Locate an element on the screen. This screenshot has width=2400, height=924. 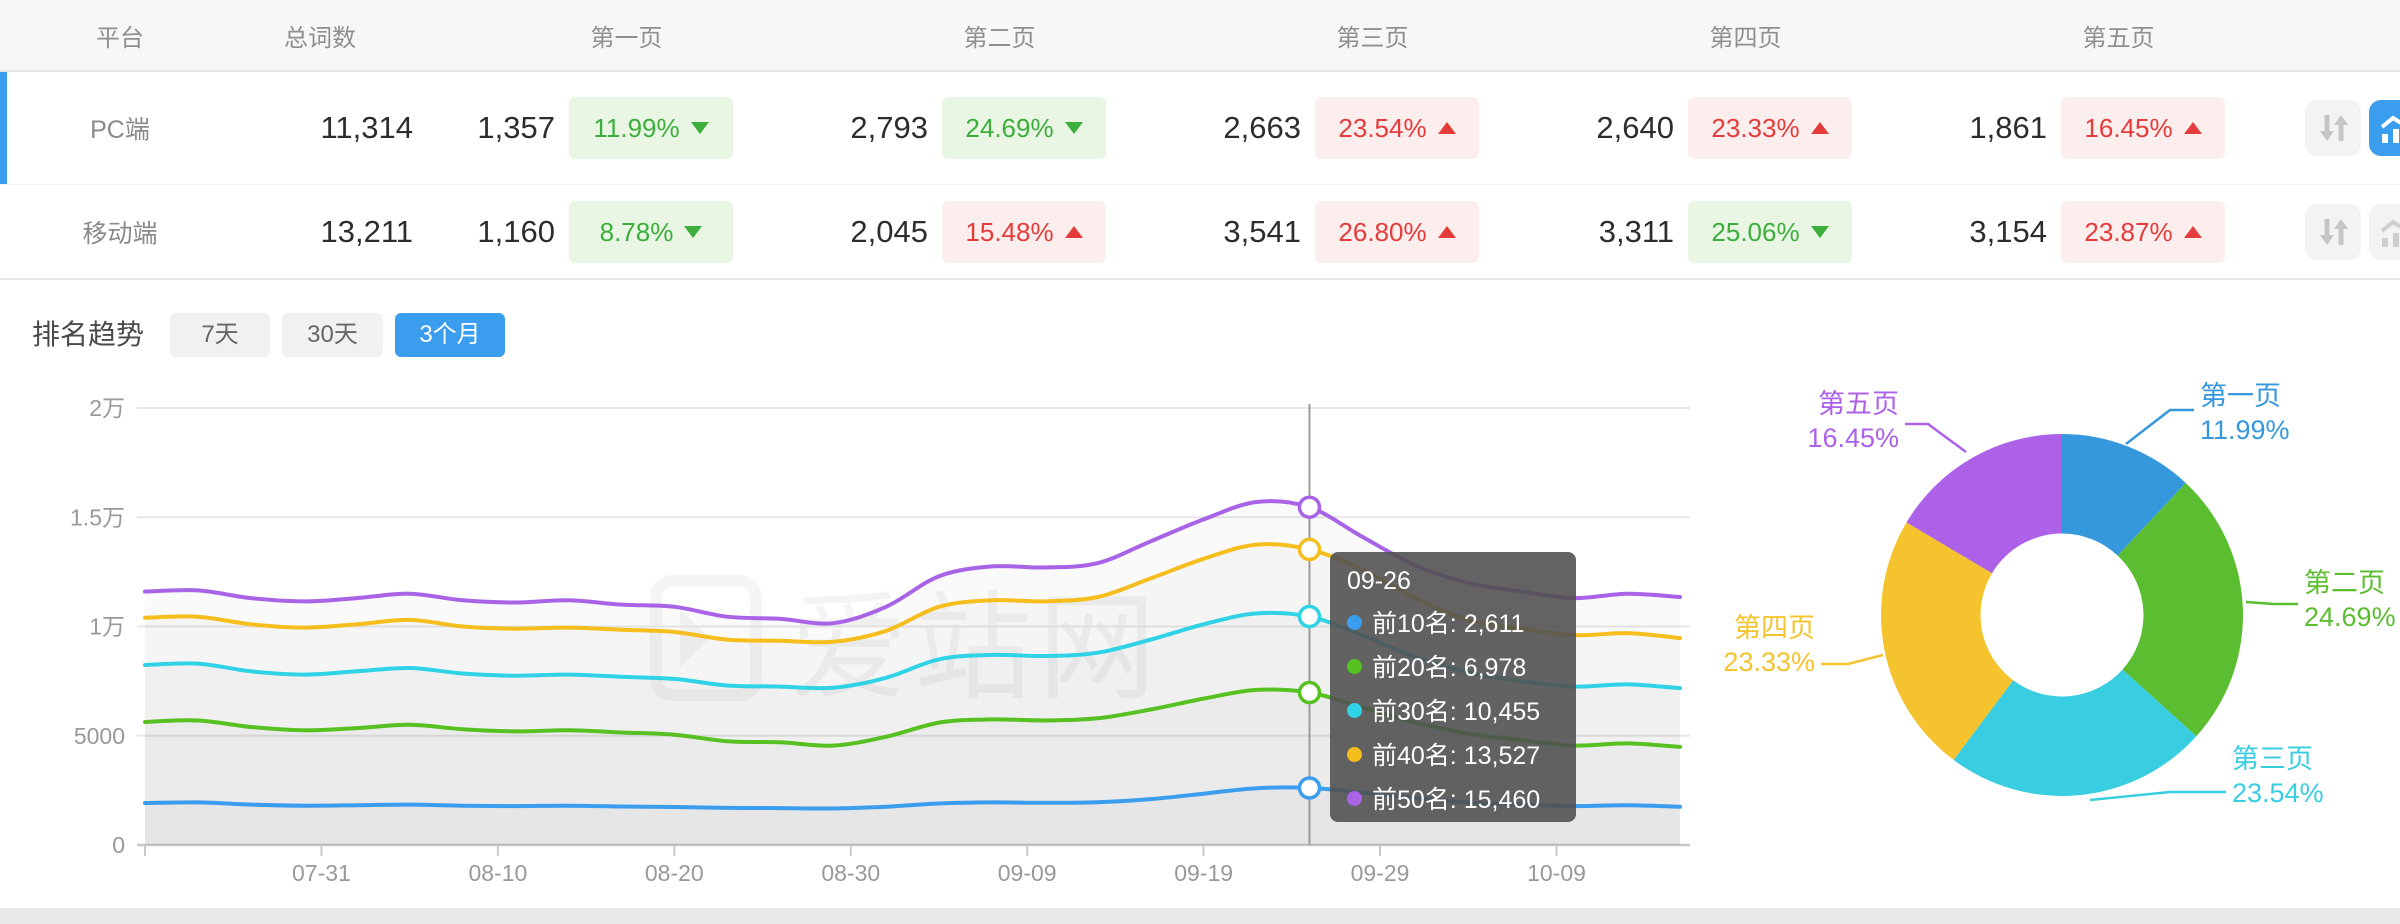
highlight-marker-前30名 is located at coordinates (1309, 616).